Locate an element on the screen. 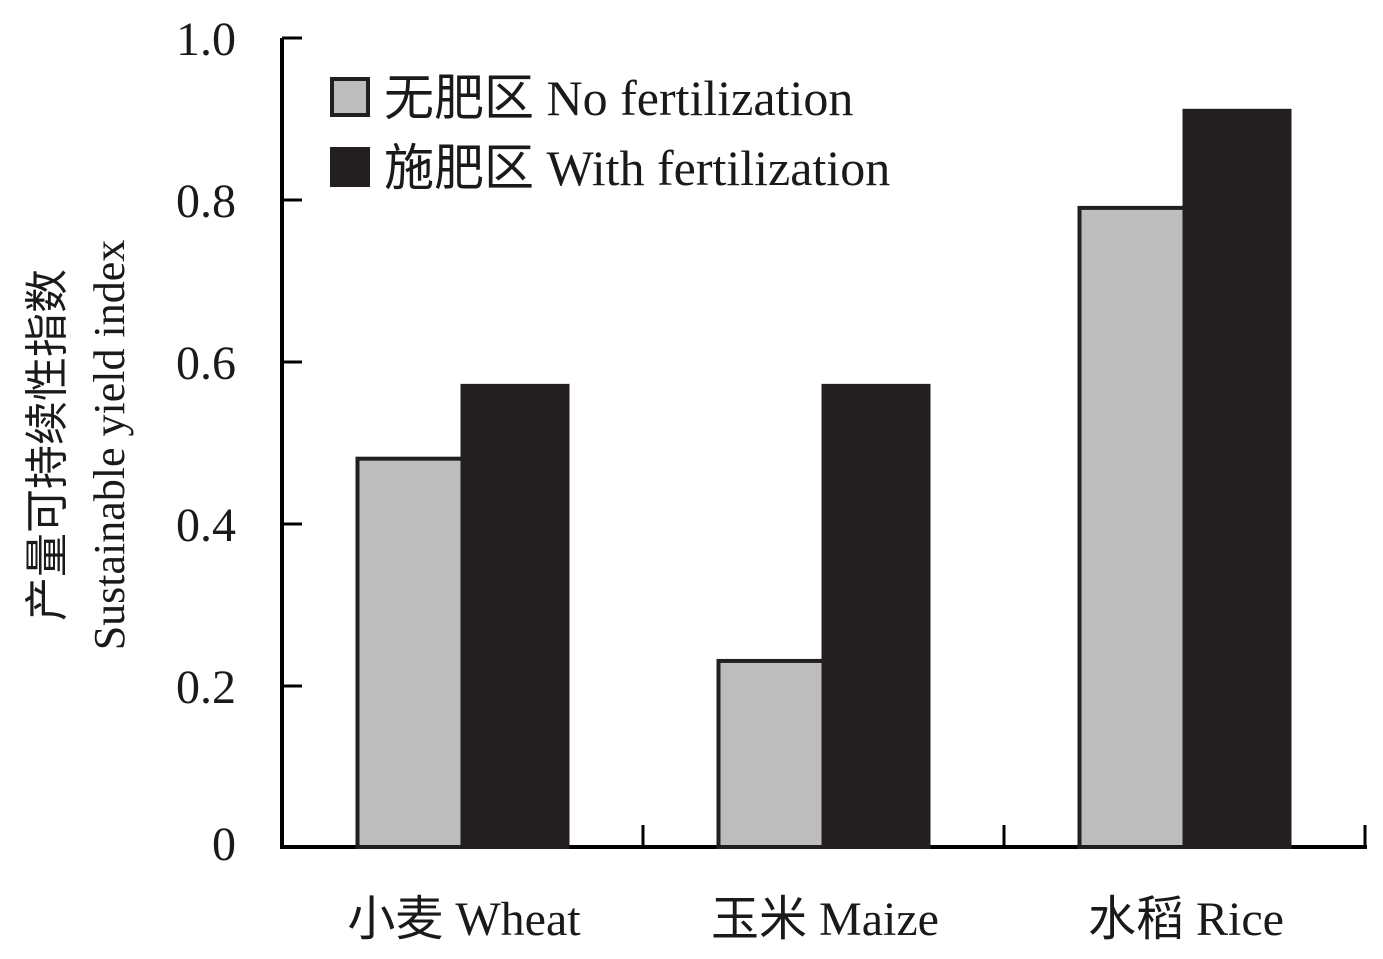 This screenshot has width=1383, height=959. y-tick-label-0.8: 0.8 is located at coordinates (206, 201).